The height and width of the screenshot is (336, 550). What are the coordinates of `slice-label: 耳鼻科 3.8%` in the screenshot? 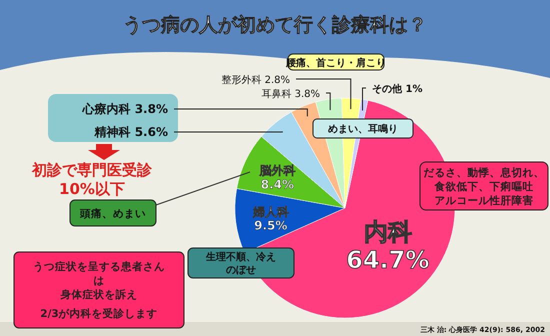 It's located at (290, 94).